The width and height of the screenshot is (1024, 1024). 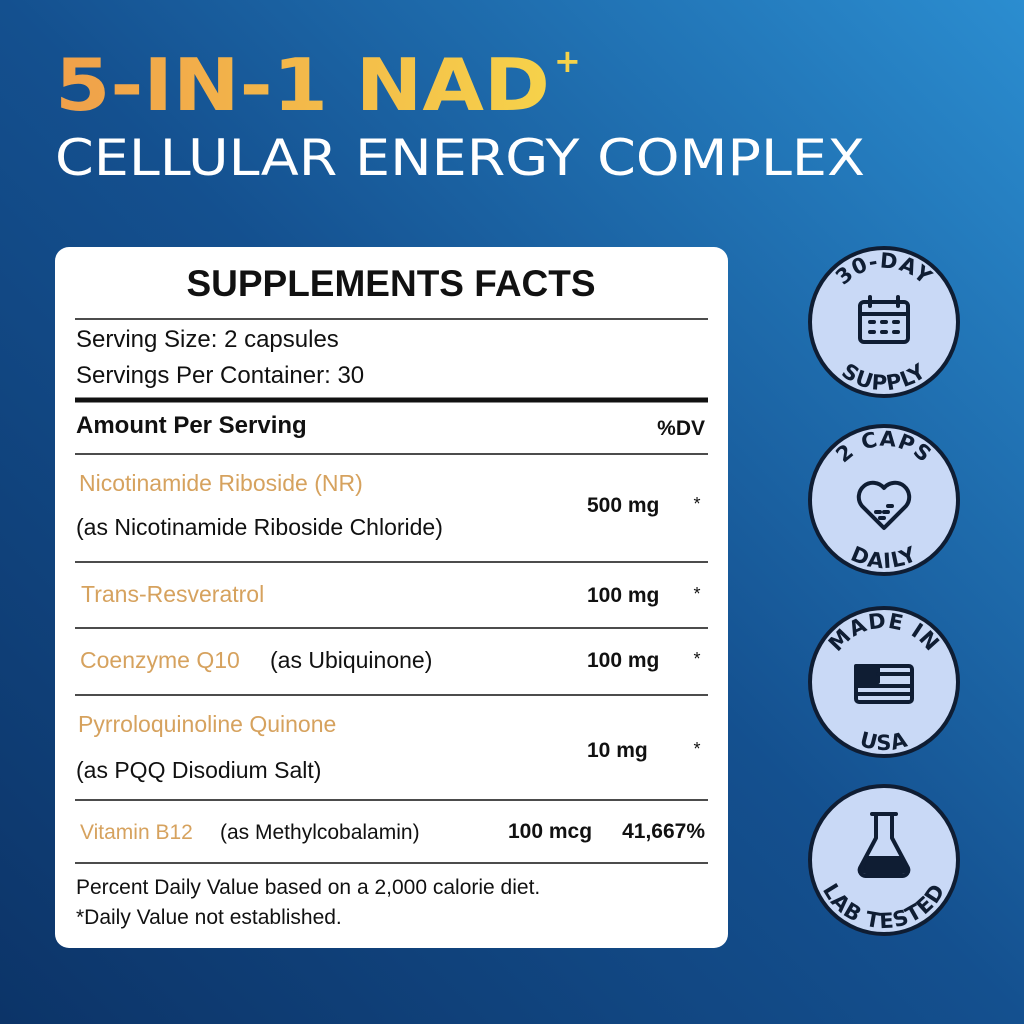 I want to click on flask-icon, so click(x=884, y=845).